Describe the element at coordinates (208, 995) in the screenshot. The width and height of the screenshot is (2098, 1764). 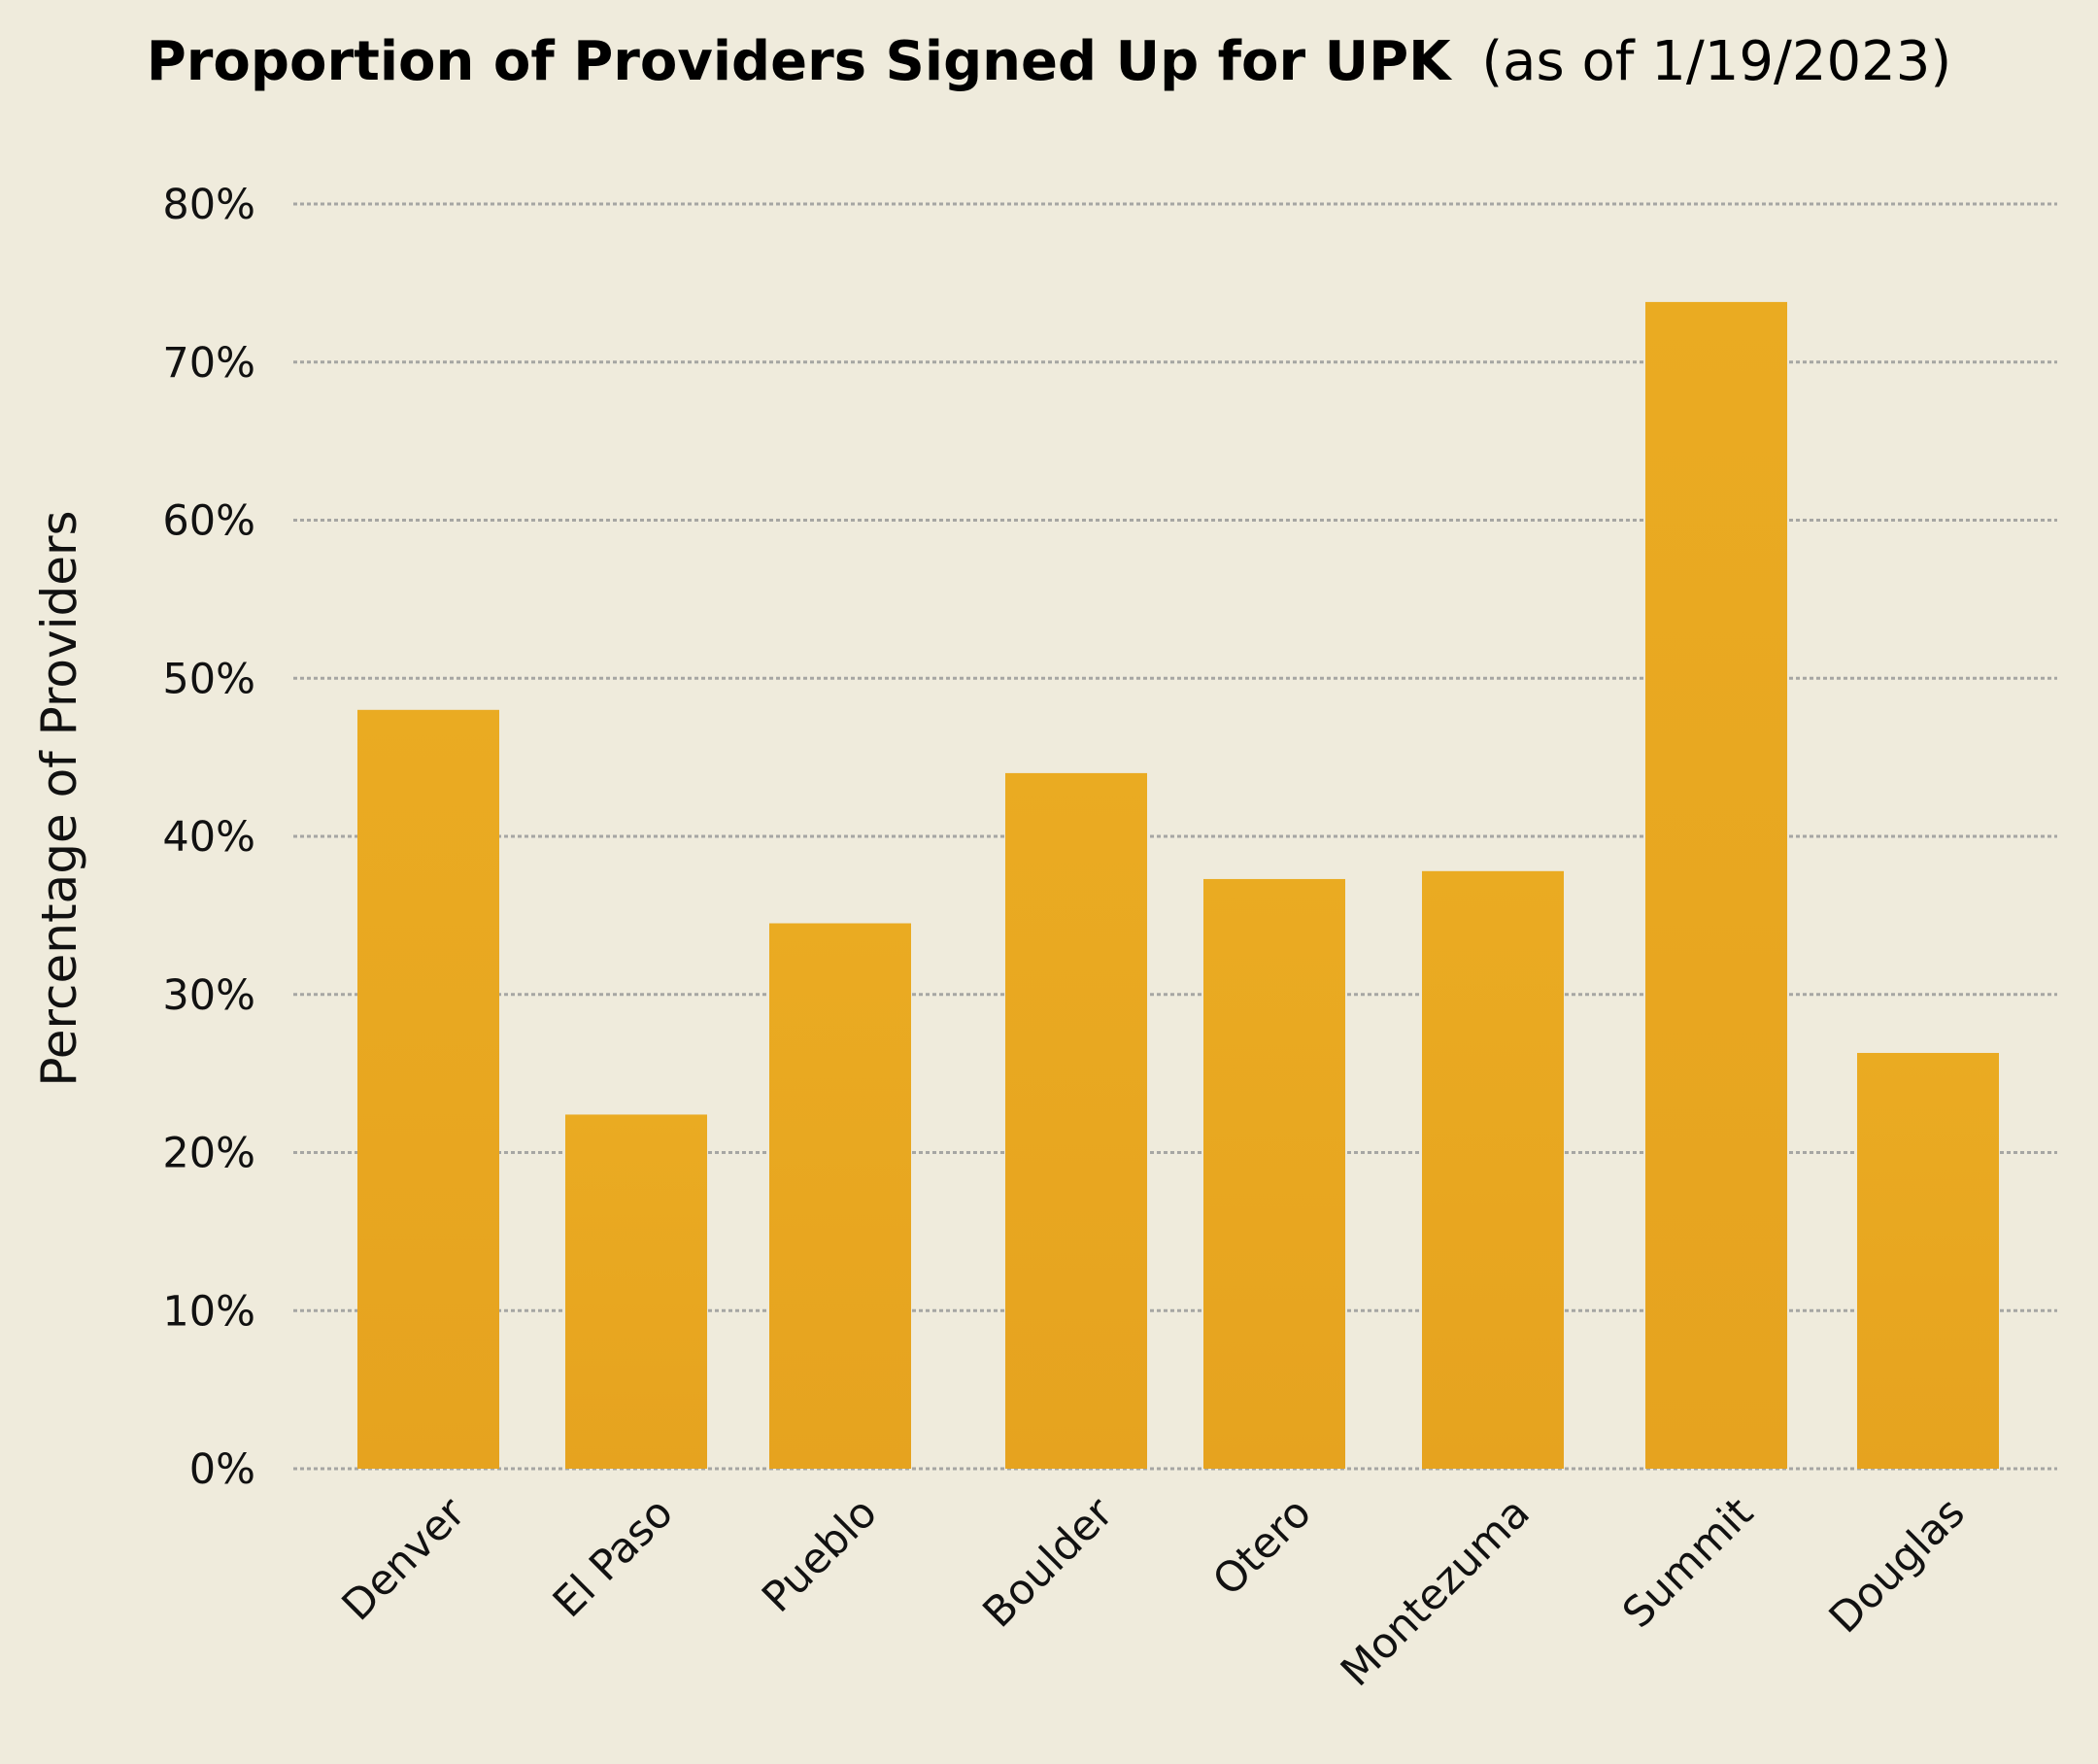
I see `y-tick-label: 30%` at that location.